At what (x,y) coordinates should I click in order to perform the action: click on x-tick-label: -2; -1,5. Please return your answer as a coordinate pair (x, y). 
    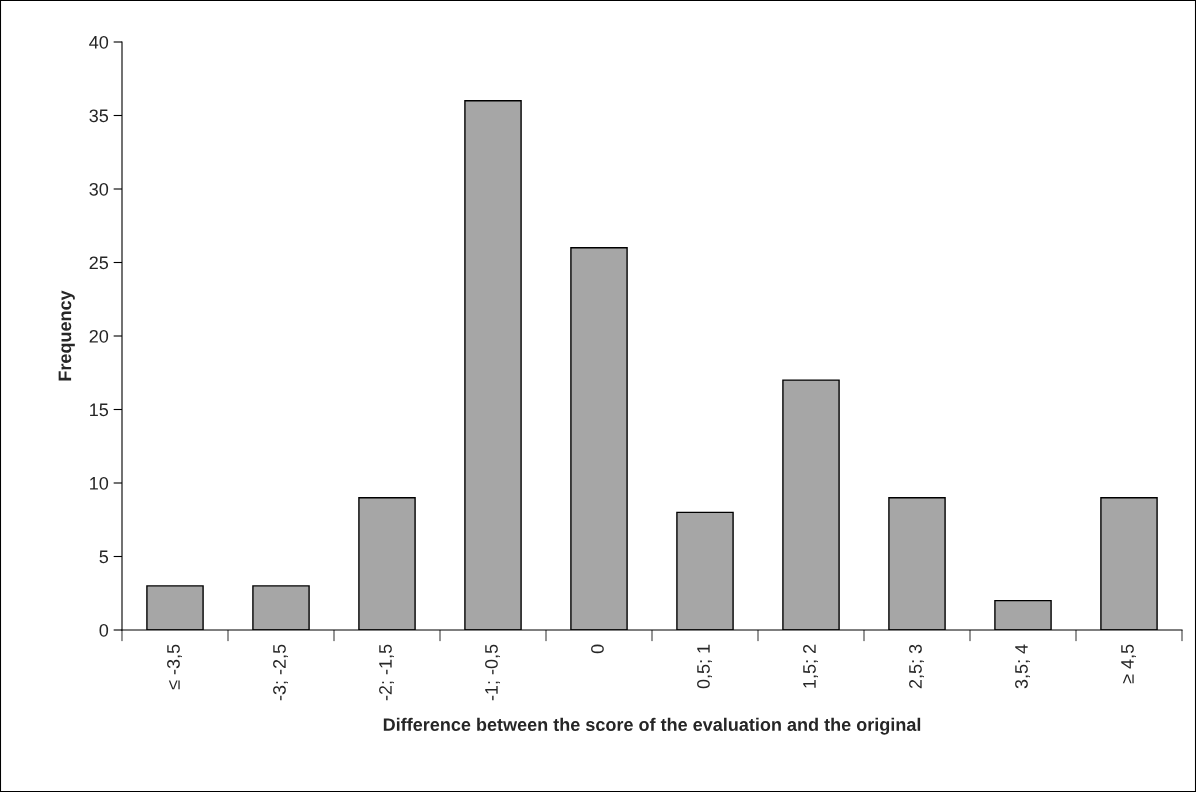
    Looking at the image, I should click on (386, 672).